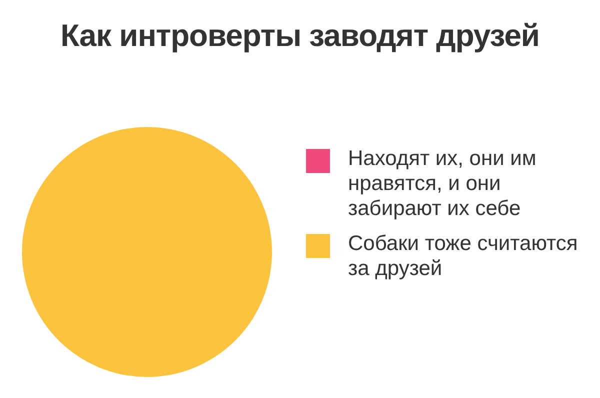 This screenshot has width=600, height=398. I want to click on legend-label: Находят их, они им нравятся, и они забирают их себе, so click(443, 183).